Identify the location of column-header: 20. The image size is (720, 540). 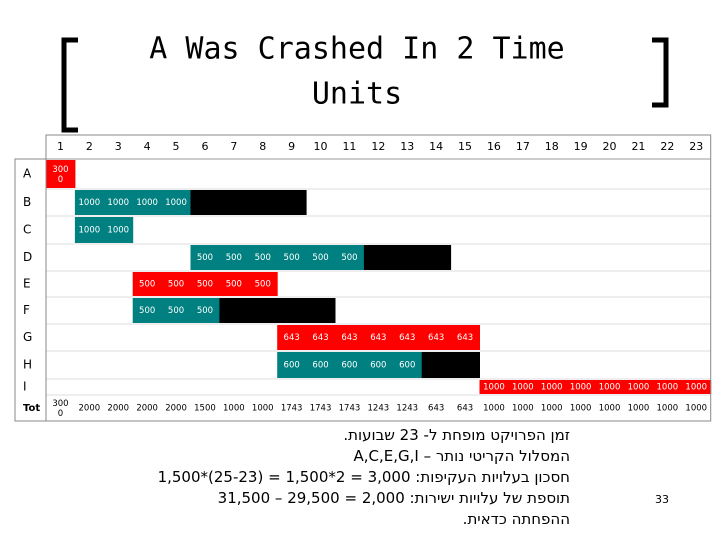
(610, 146).